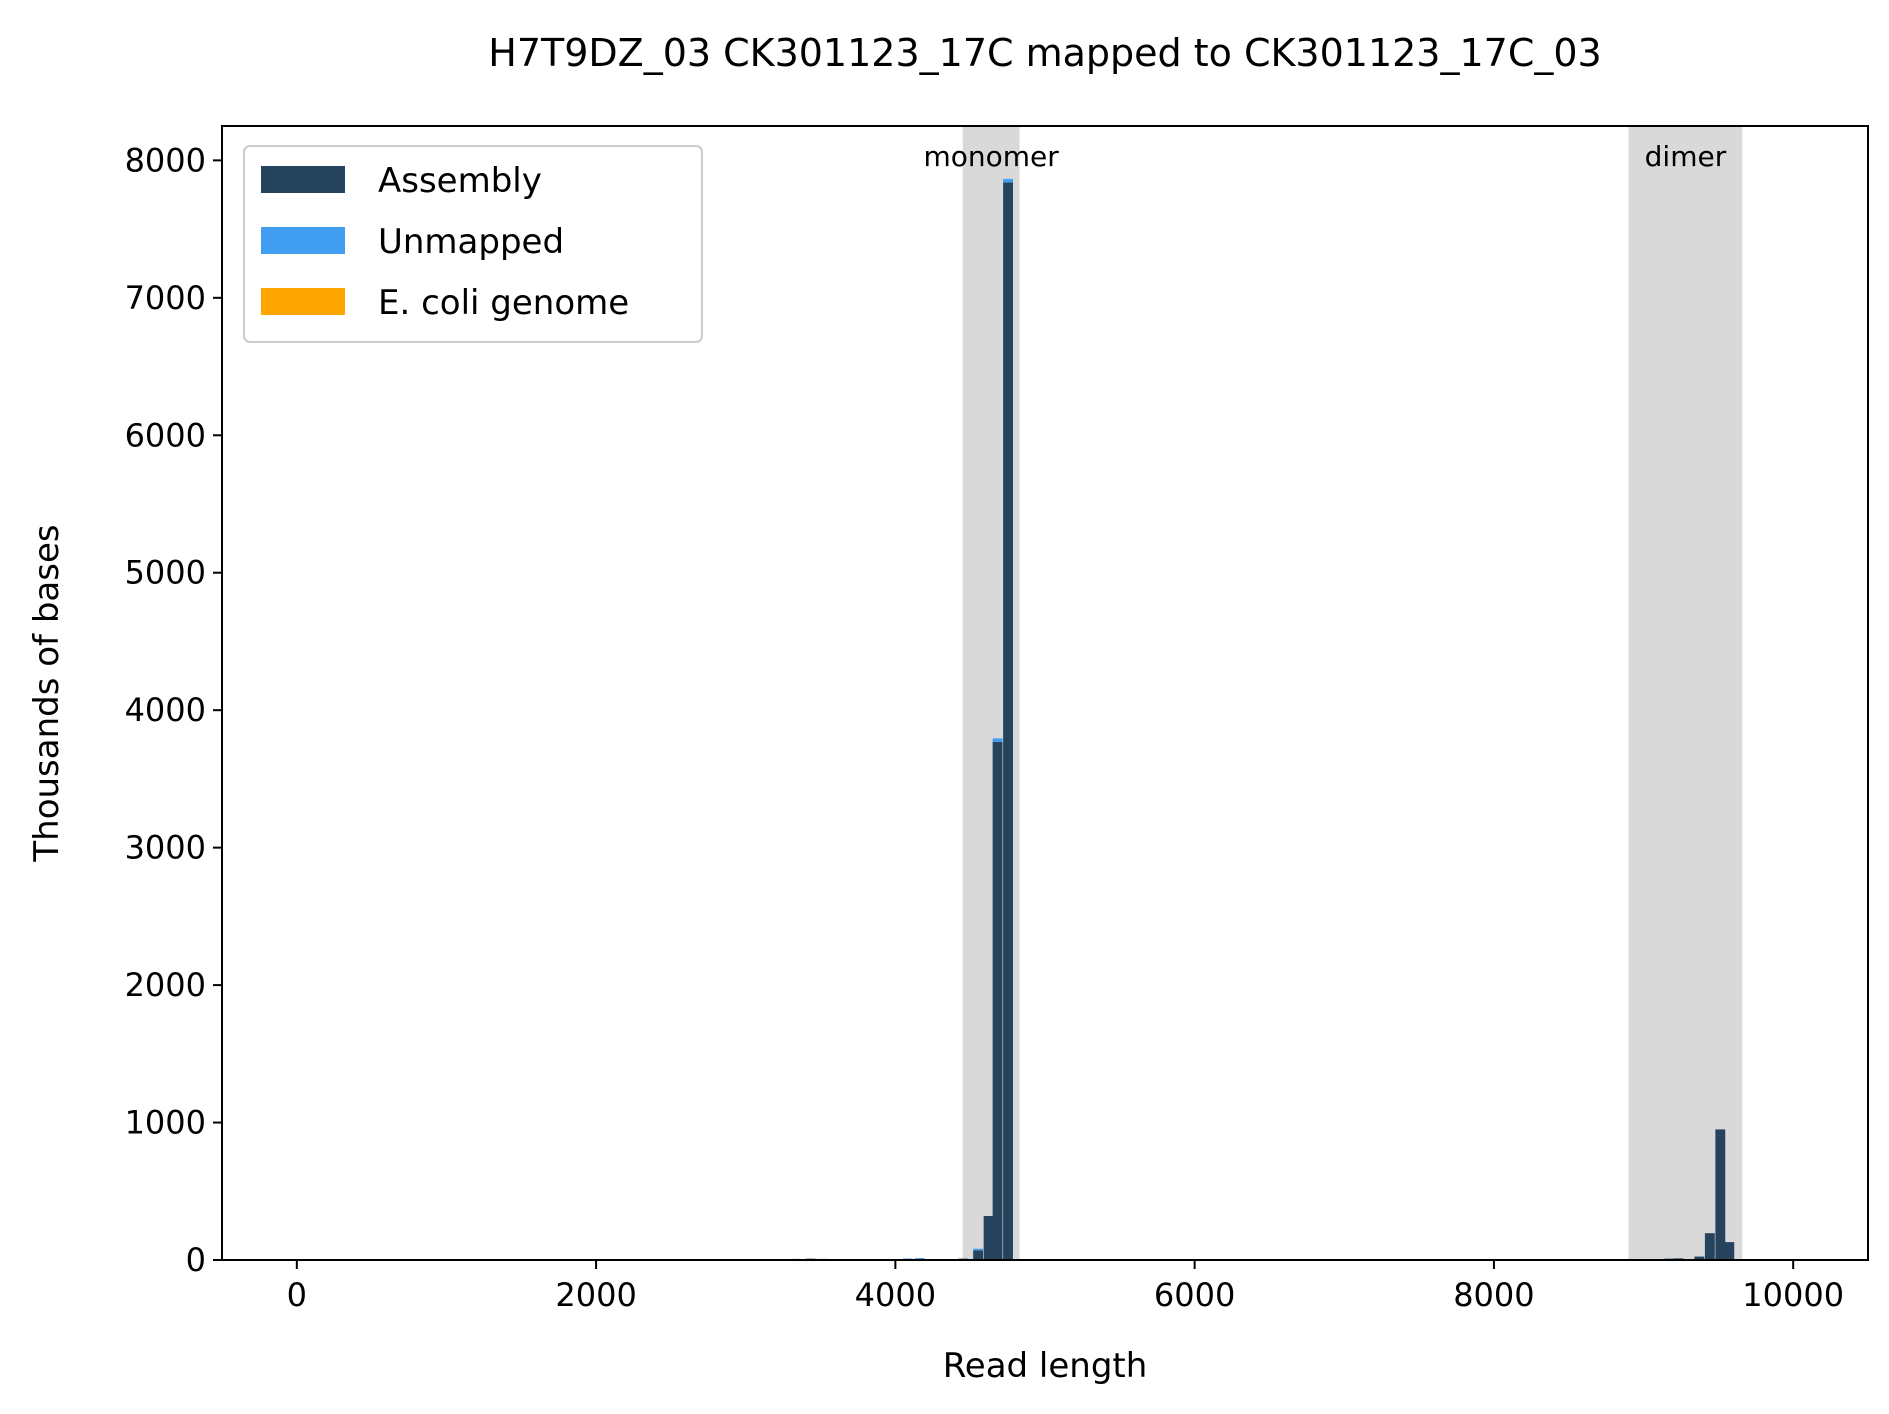  What do you see at coordinates (196, 1260) in the screenshot?
I see `y-tick-label: 0` at bounding box center [196, 1260].